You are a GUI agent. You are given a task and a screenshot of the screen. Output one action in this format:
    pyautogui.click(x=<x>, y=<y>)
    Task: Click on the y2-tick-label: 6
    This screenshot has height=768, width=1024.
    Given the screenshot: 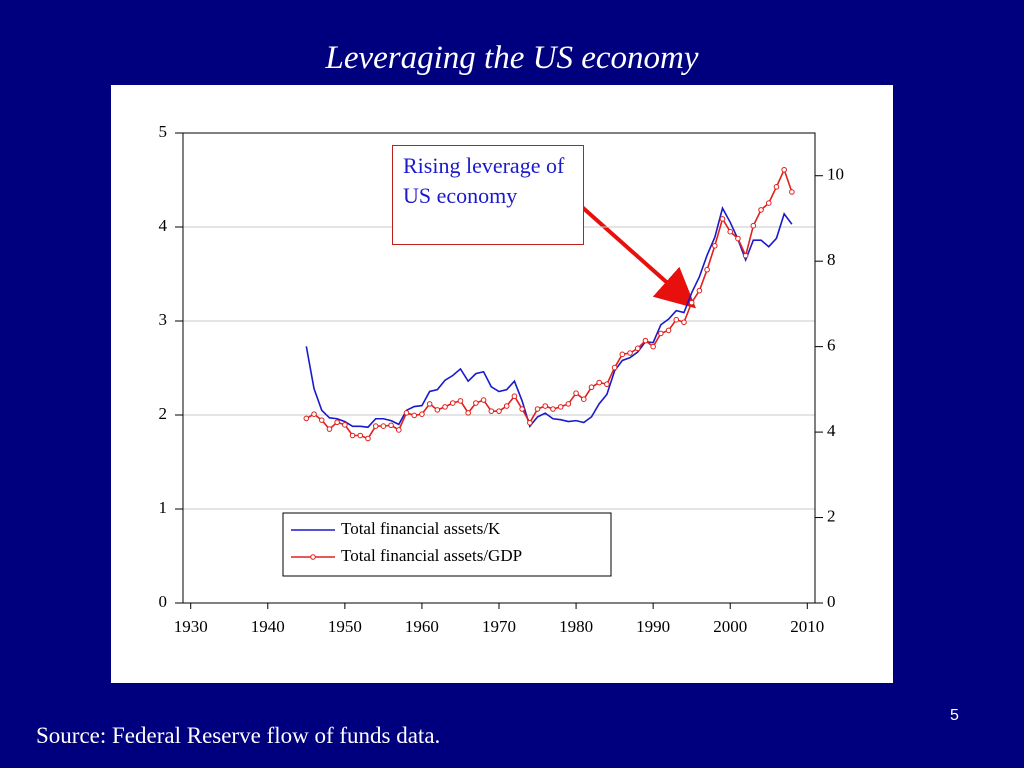 What is the action you would take?
    pyautogui.click(x=831, y=345)
    